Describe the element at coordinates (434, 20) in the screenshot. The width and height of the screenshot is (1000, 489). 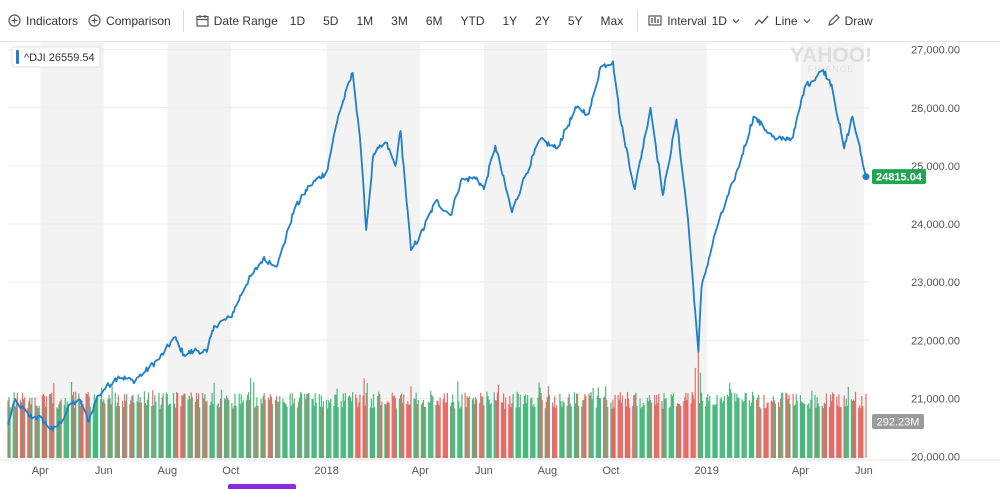
I see `range-button-6m: 6M` at that location.